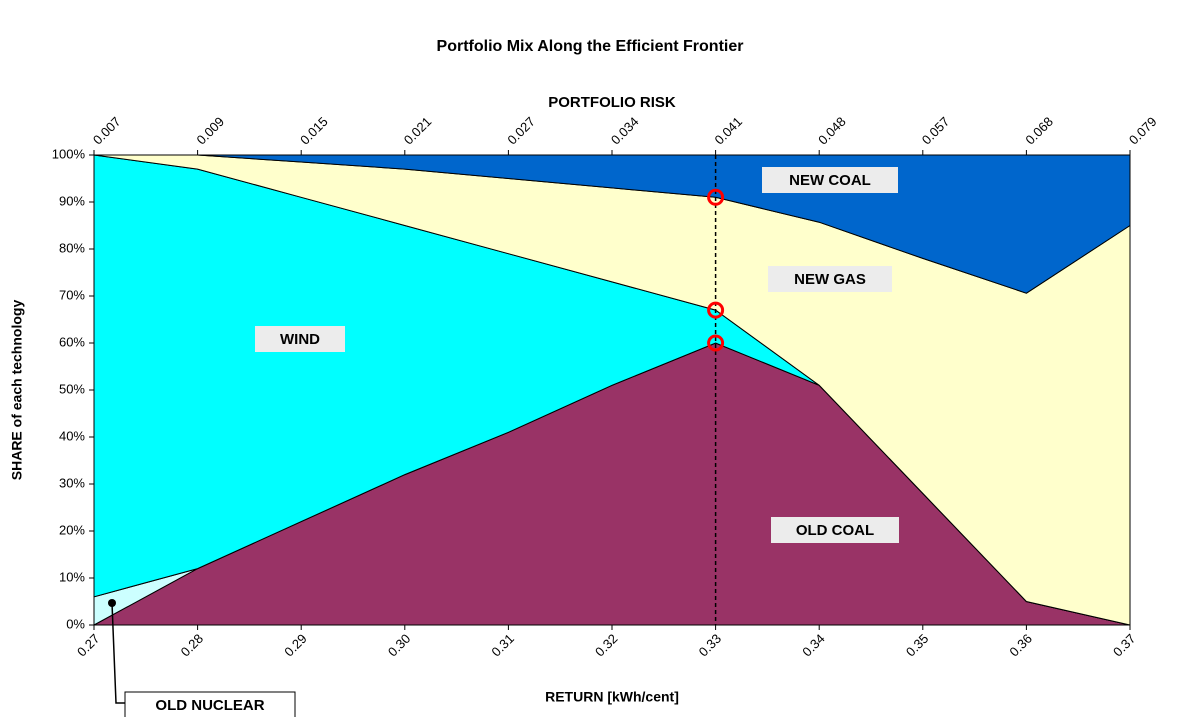 This screenshot has height=717, width=1181. I want to click on x-tick-label: 0.36, so click(1020, 645).